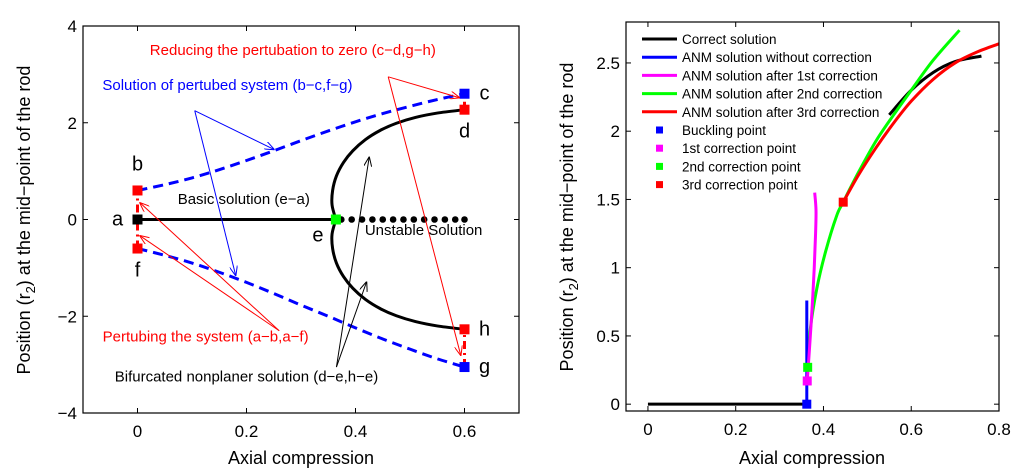 The width and height of the screenshot is (1023, 475). I want to click on series-line-correct-solution-branch, so click(935, 85).